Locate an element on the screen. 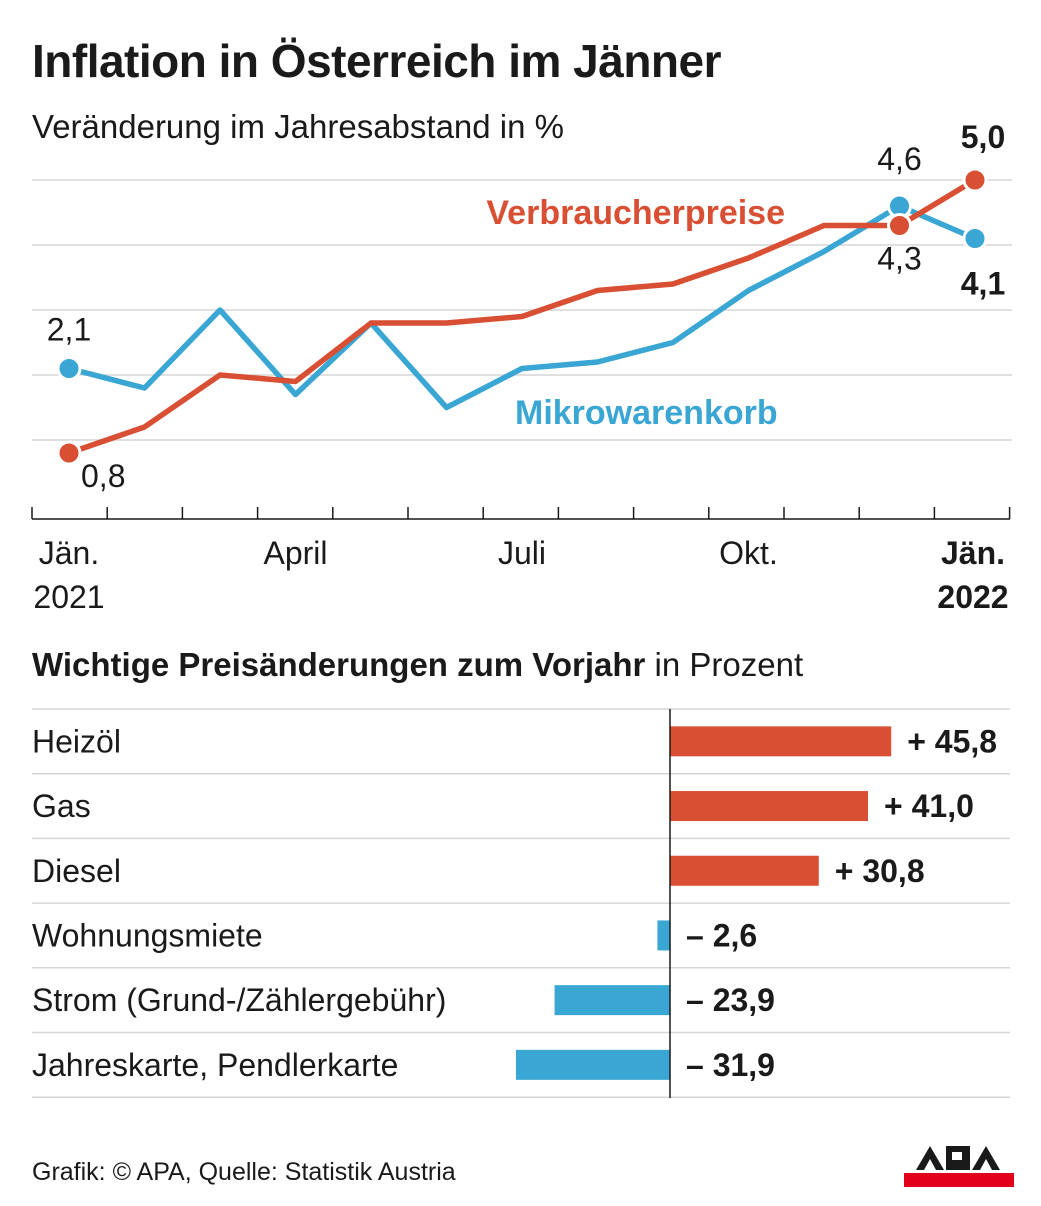  x-tick-label: 2022 is located at coordinates (972, 597).